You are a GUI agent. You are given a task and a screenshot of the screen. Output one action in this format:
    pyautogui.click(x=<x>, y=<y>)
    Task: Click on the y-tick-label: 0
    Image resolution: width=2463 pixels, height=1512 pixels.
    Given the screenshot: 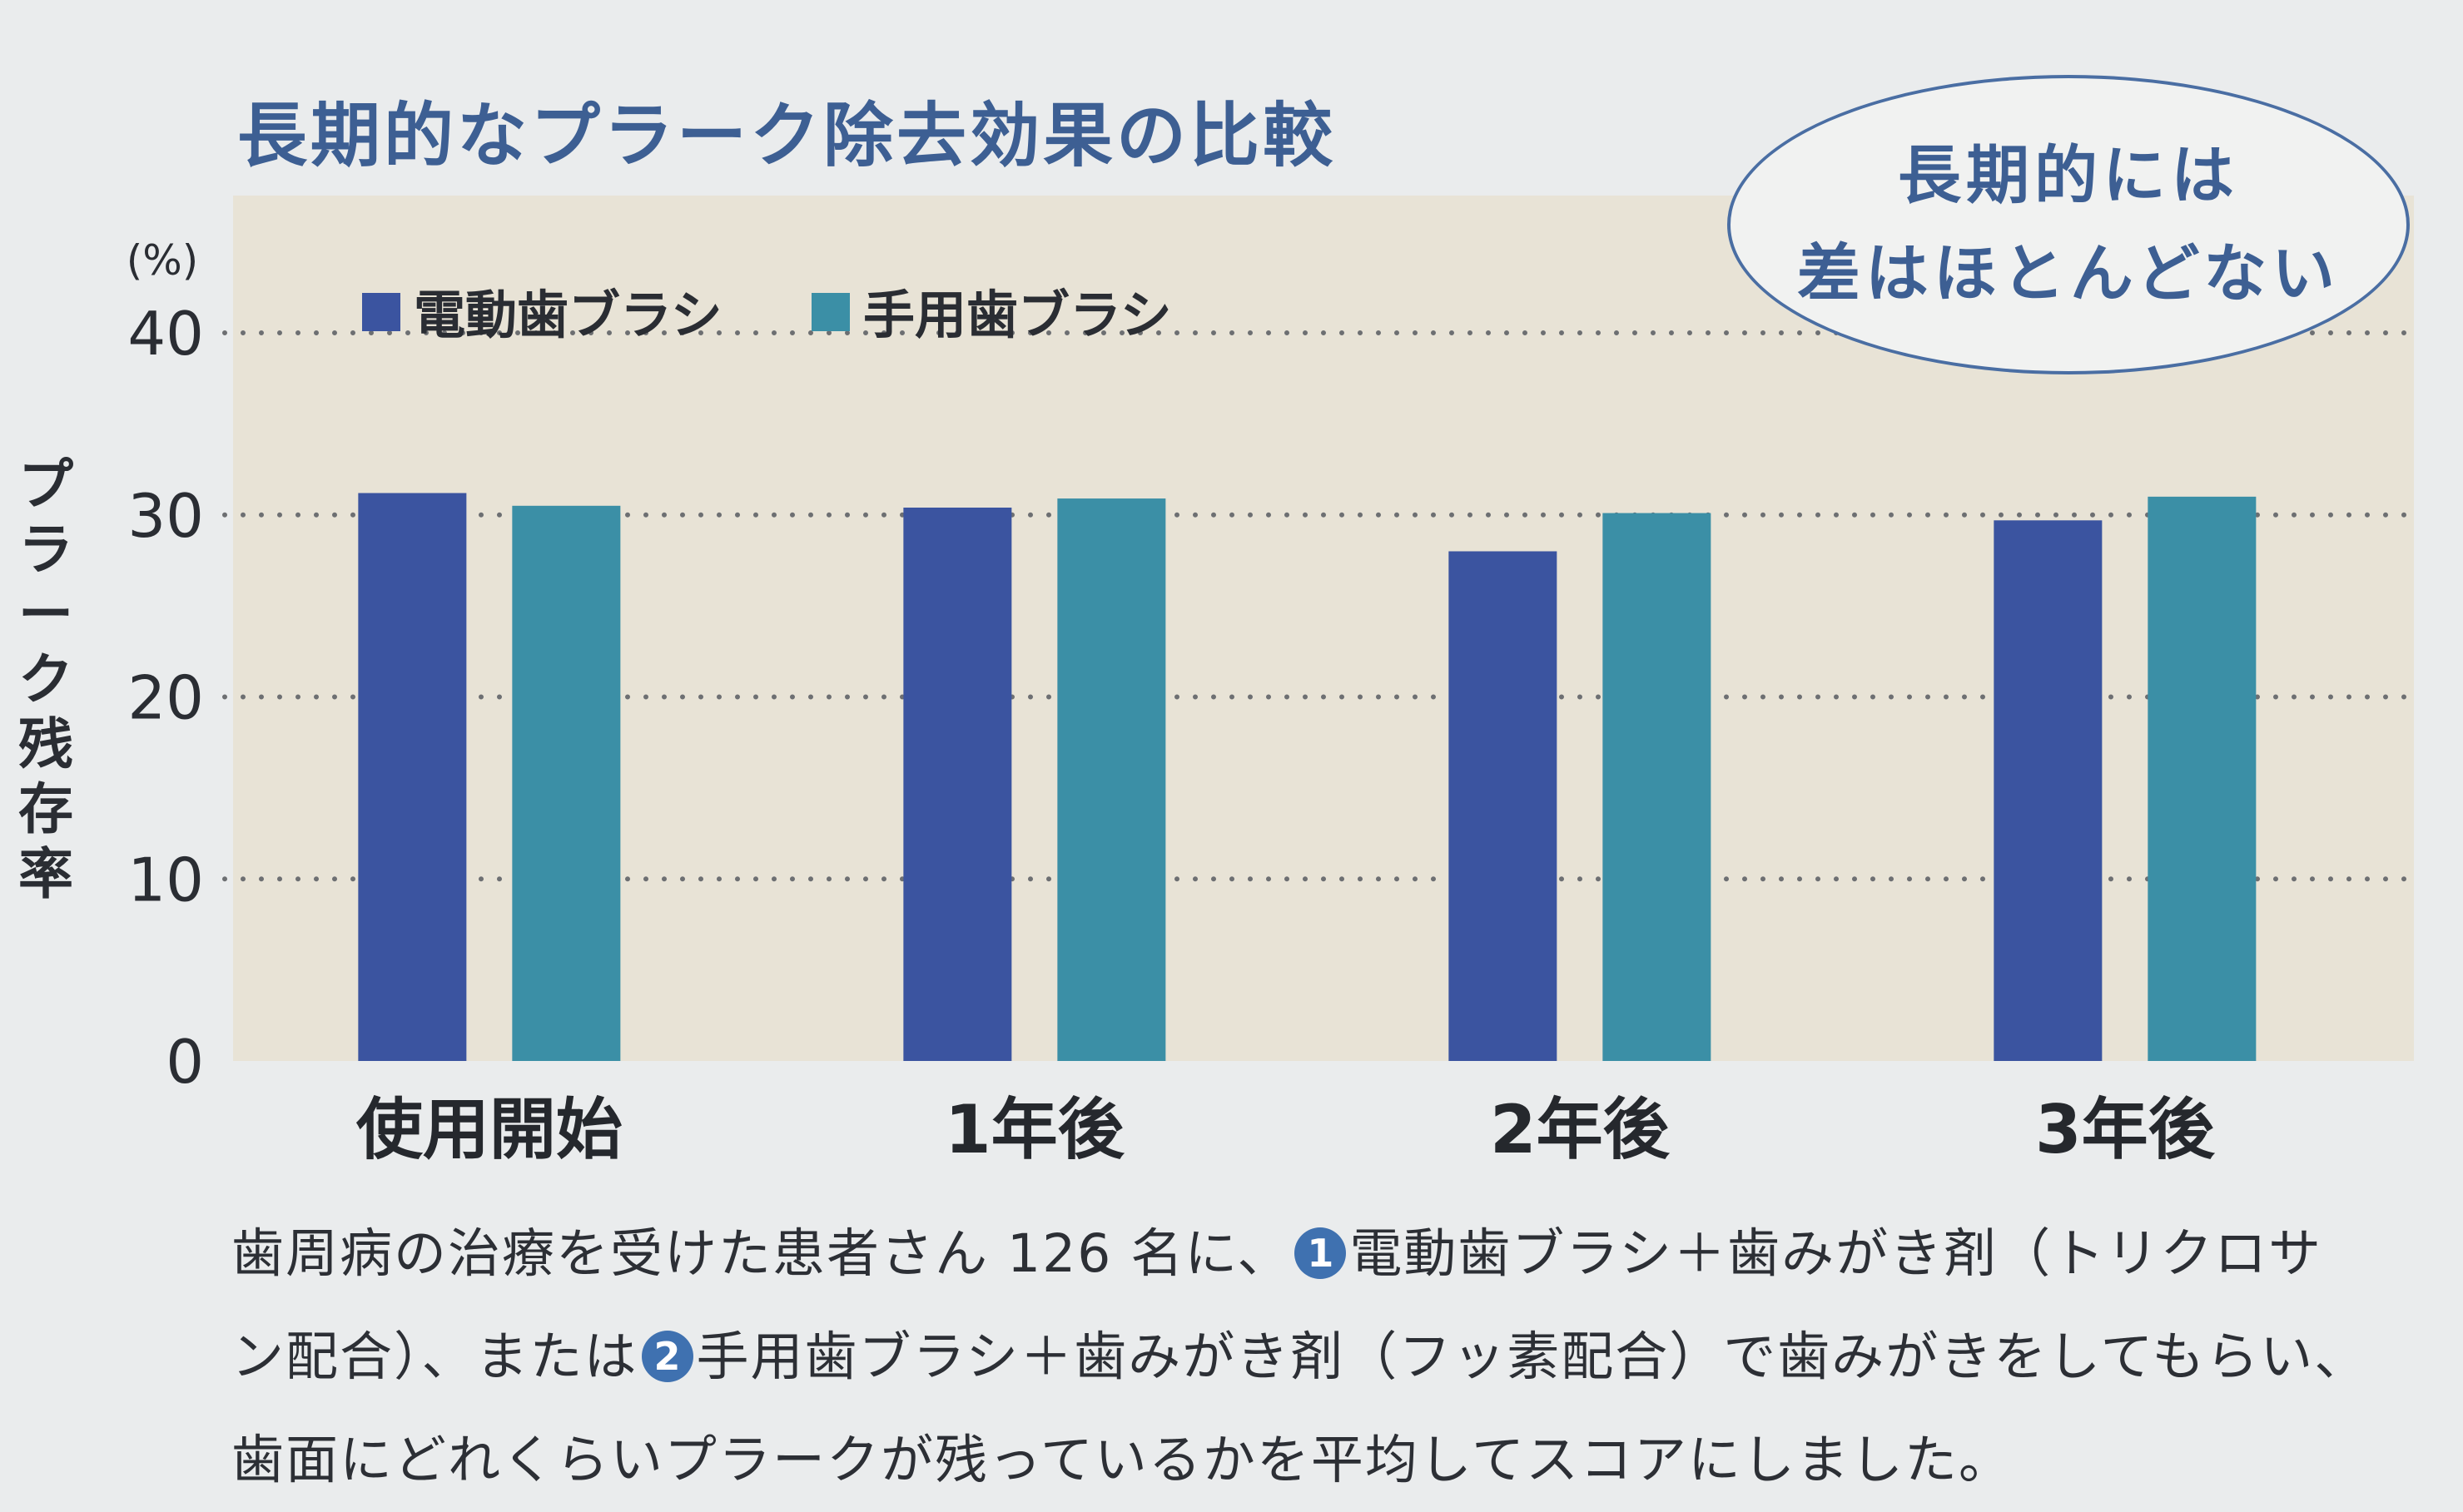 What is the action you would take?
    pyautogui.click(x=185, y=1062)
    